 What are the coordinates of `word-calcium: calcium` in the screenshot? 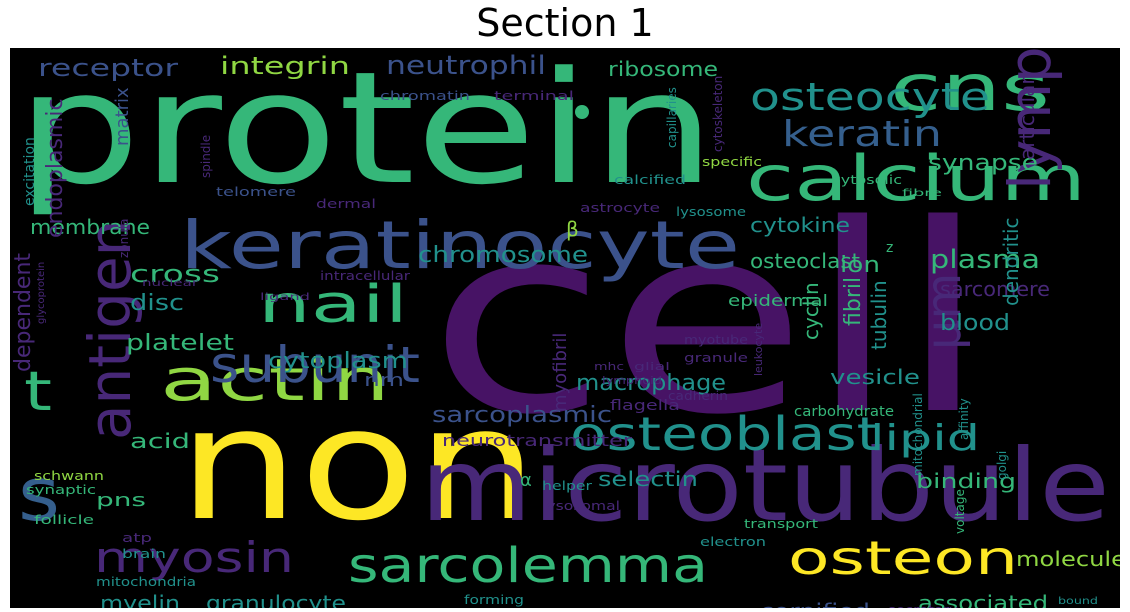 It's located at (916, 178).